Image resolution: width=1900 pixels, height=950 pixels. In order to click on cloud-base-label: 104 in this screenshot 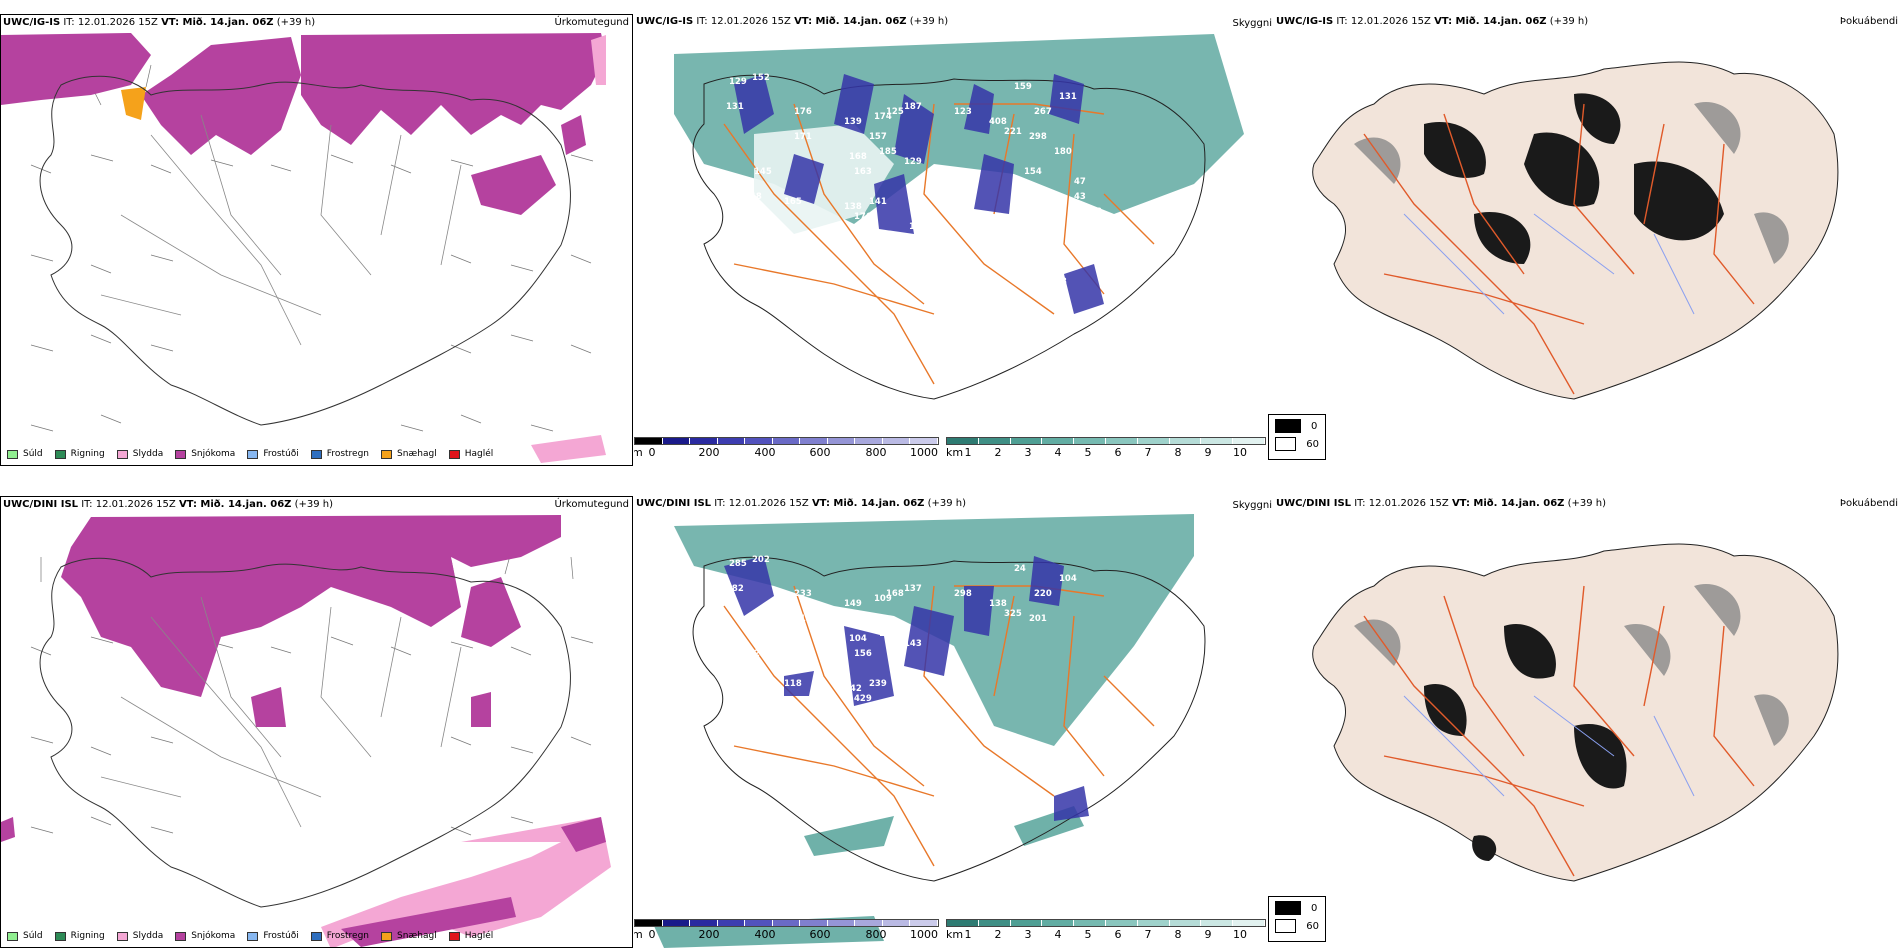, I will do `click(858, 639)`.